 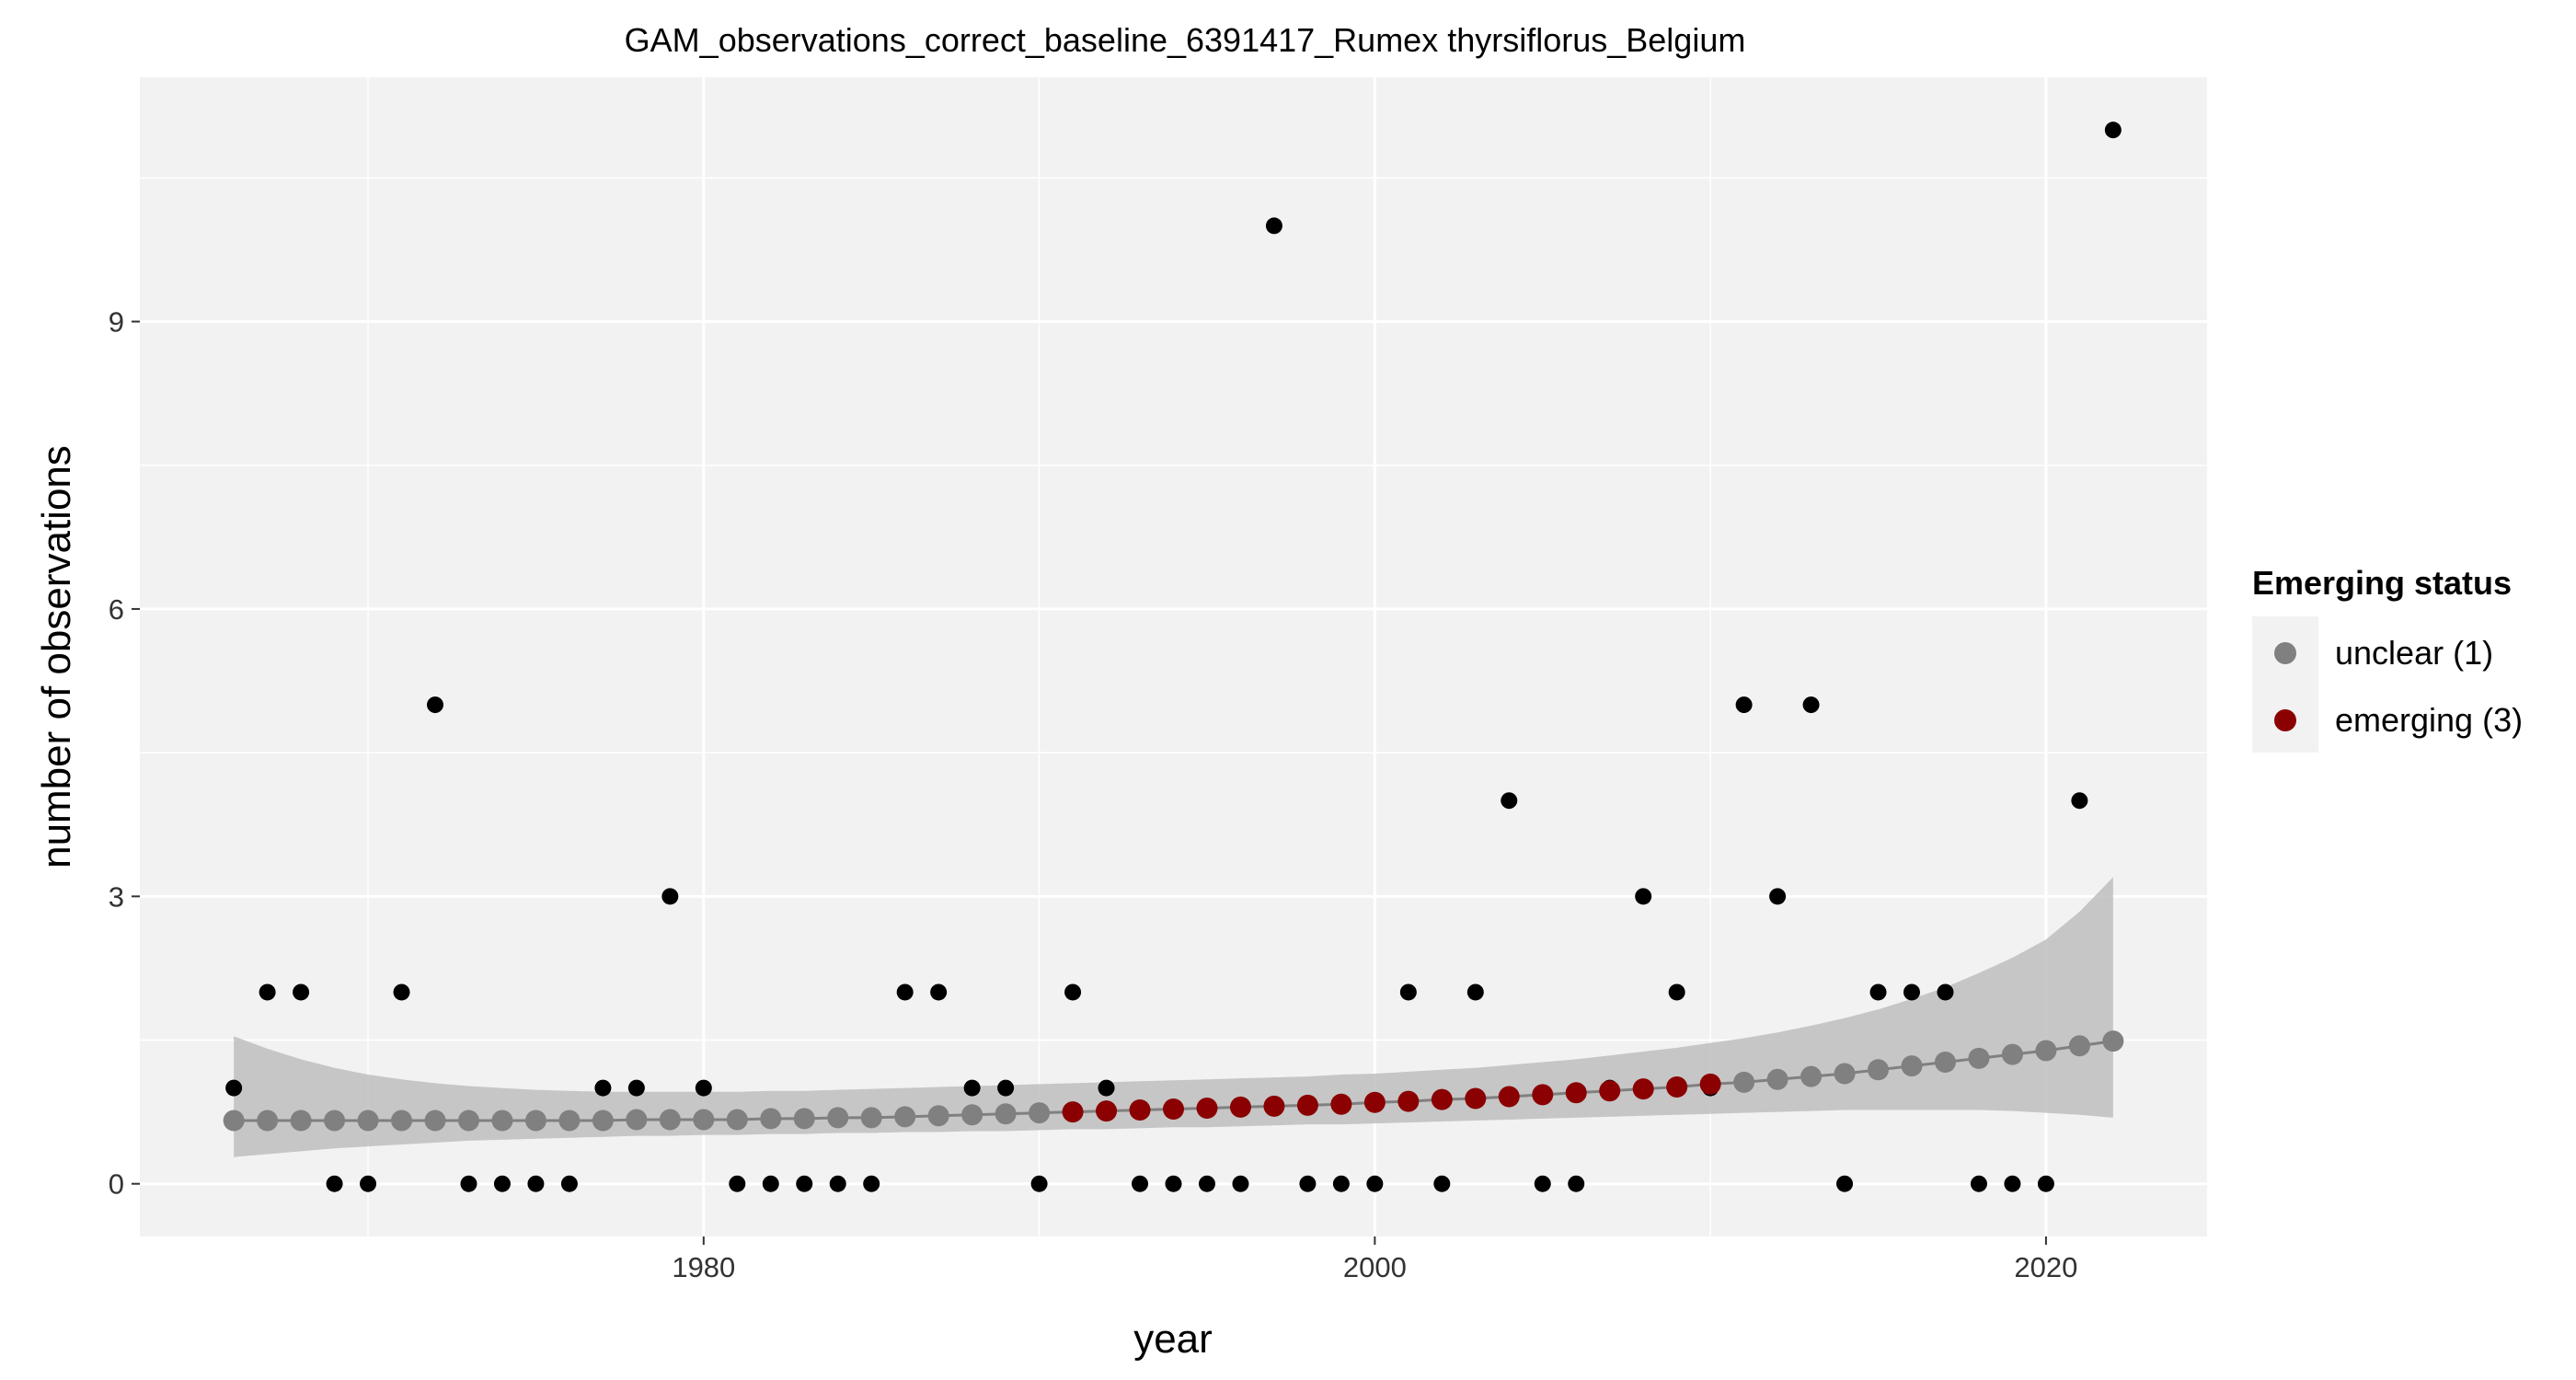 What do you see at coordinates (116, 896) in the screenshot?
I see `y-tick-label: 3` at bounding box center [116, 896].